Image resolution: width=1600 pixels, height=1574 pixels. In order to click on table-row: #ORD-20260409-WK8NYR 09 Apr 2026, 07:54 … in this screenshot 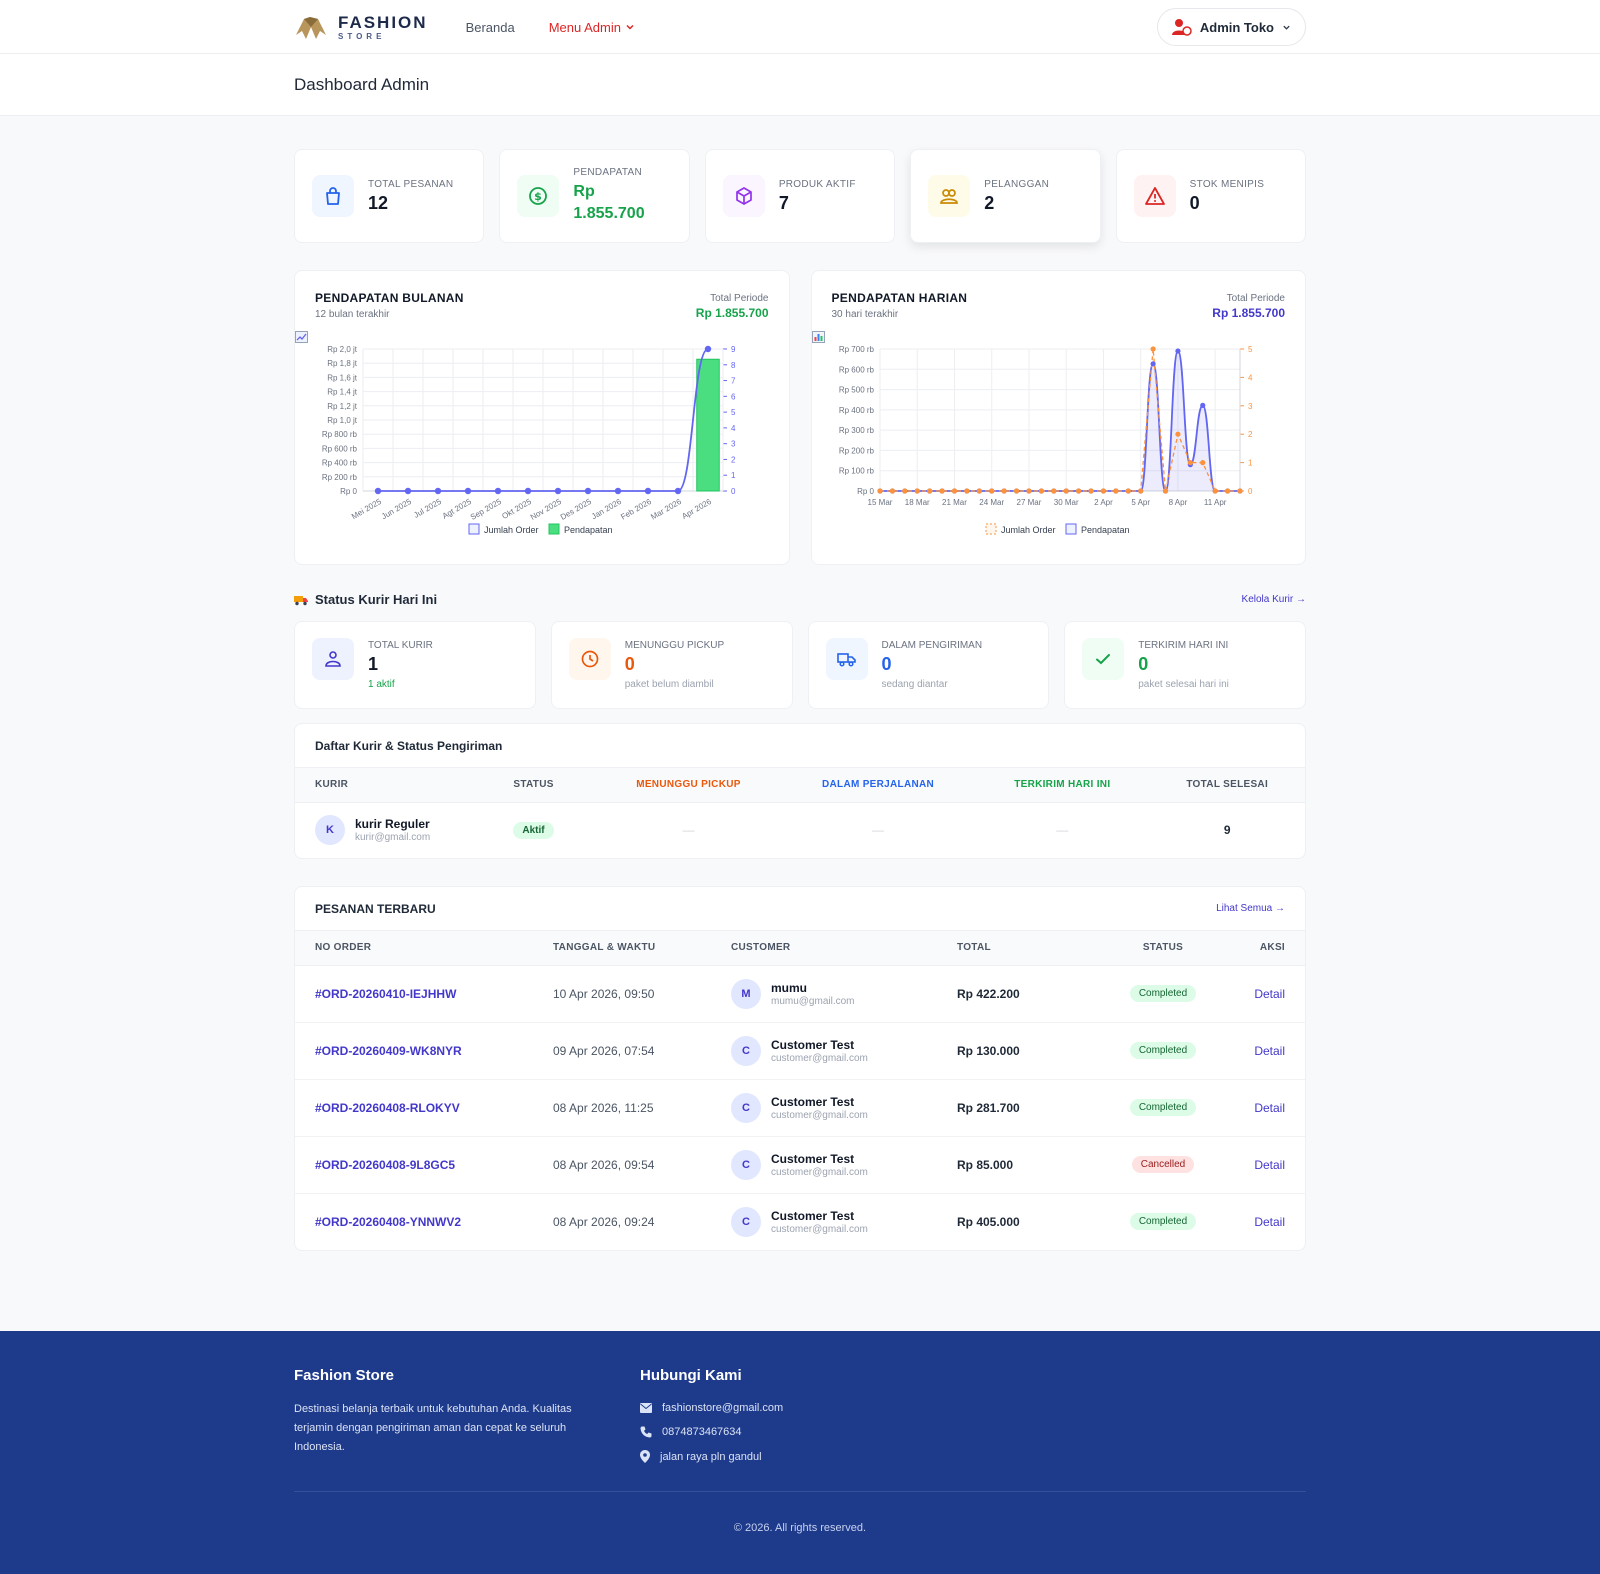, I will do `click(800, 1051)`.